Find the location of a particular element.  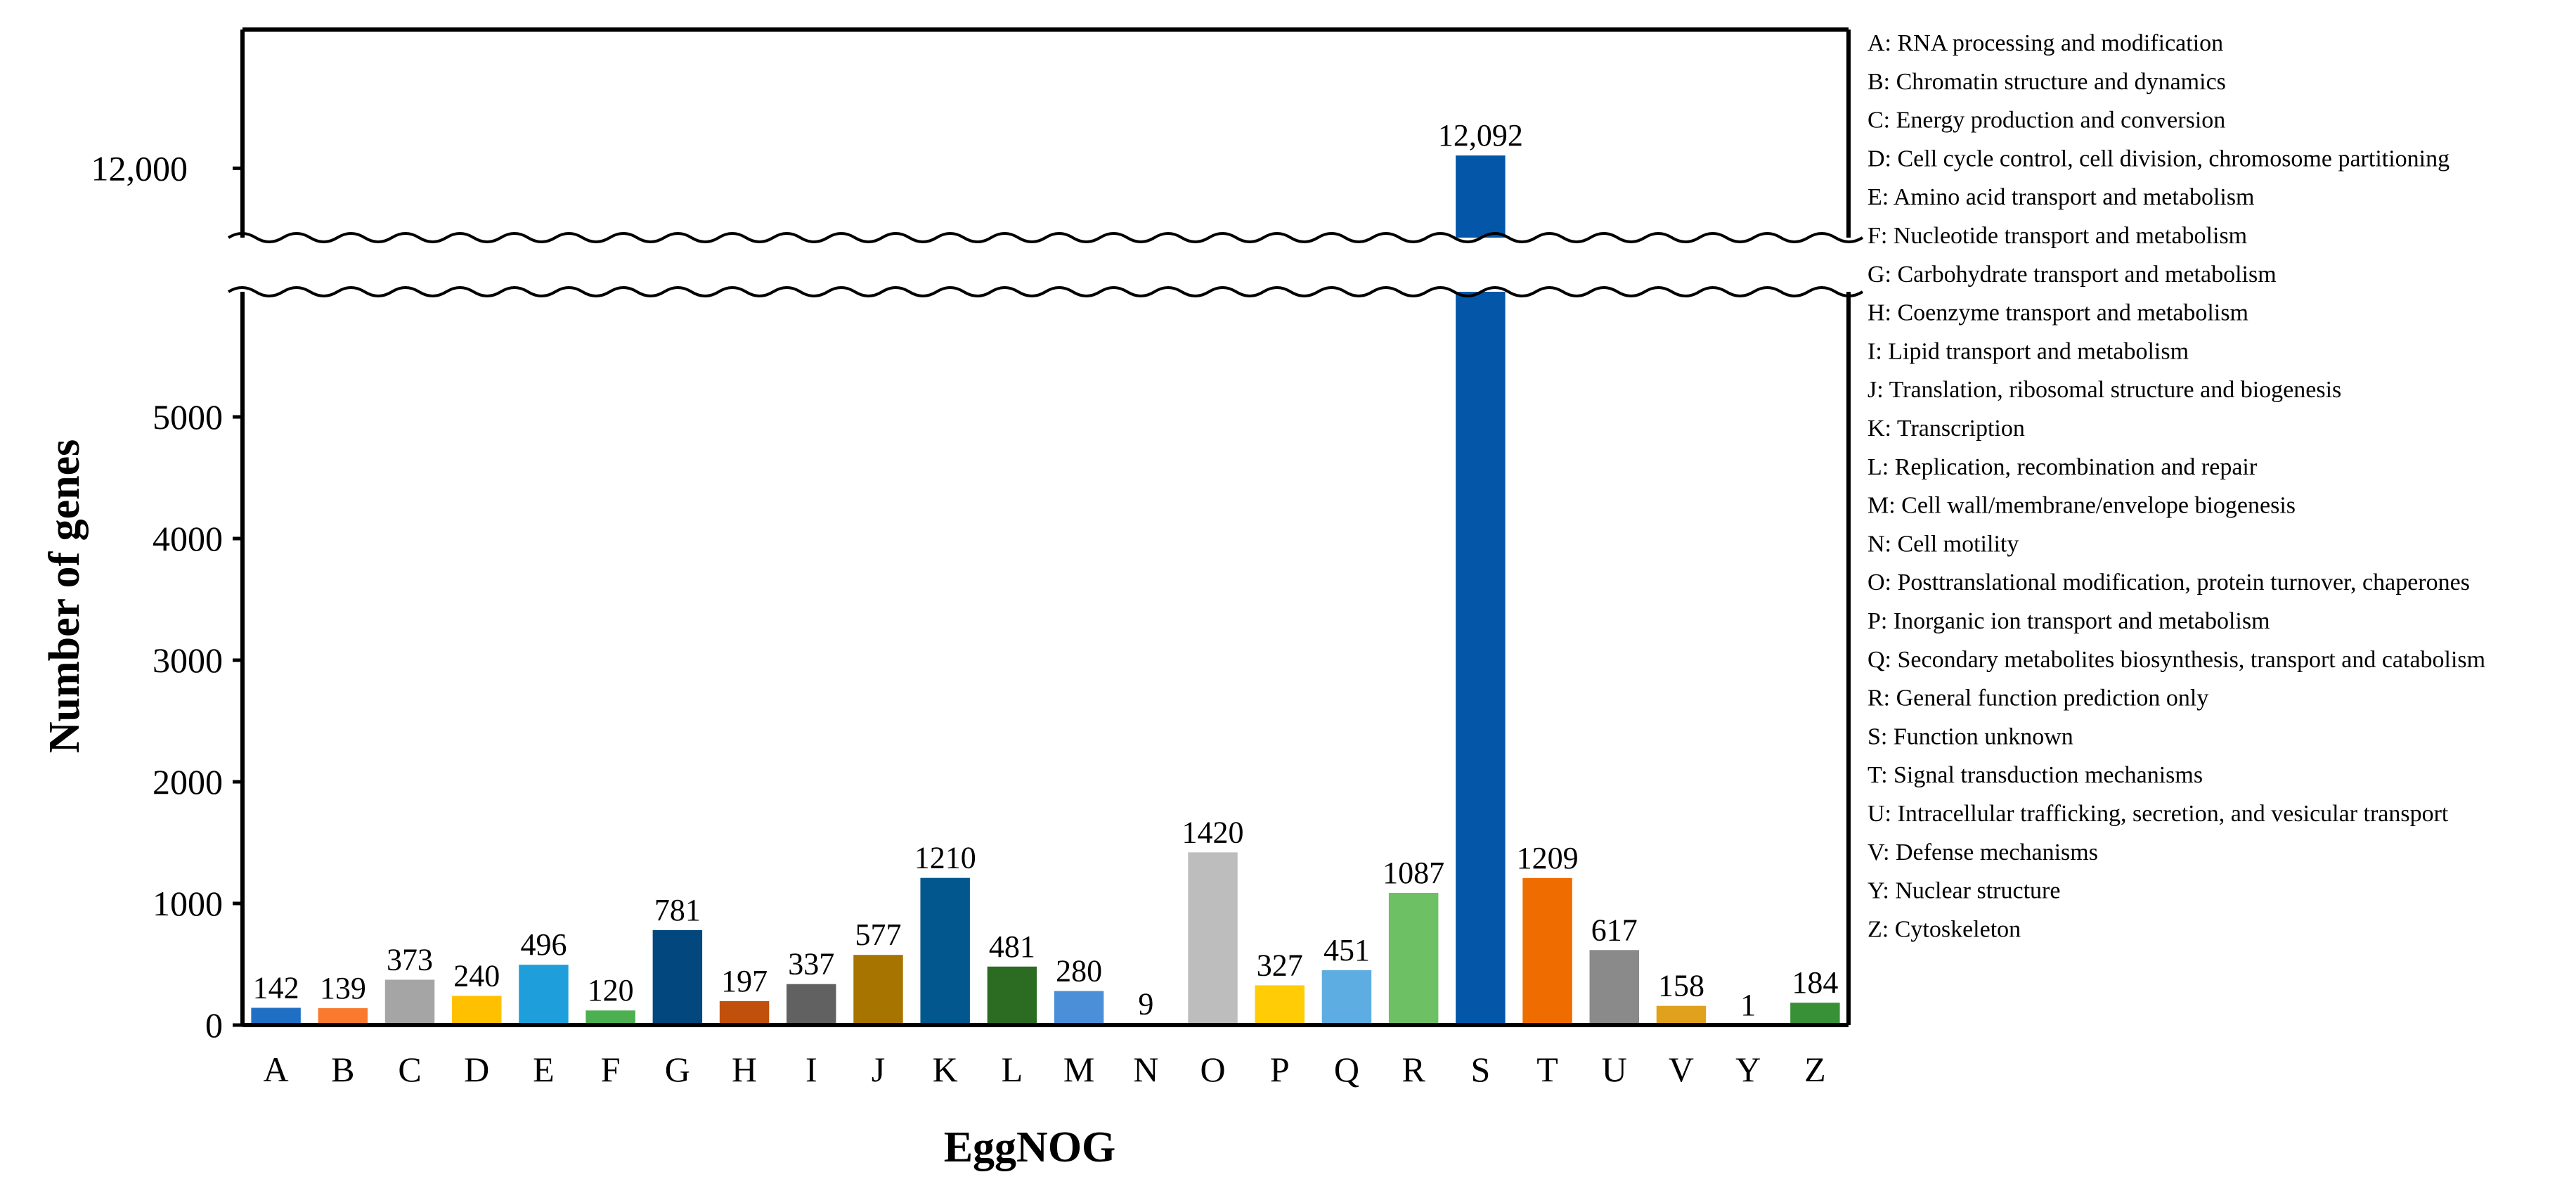

category-label-J: J is located at coordinates (879, 1069).